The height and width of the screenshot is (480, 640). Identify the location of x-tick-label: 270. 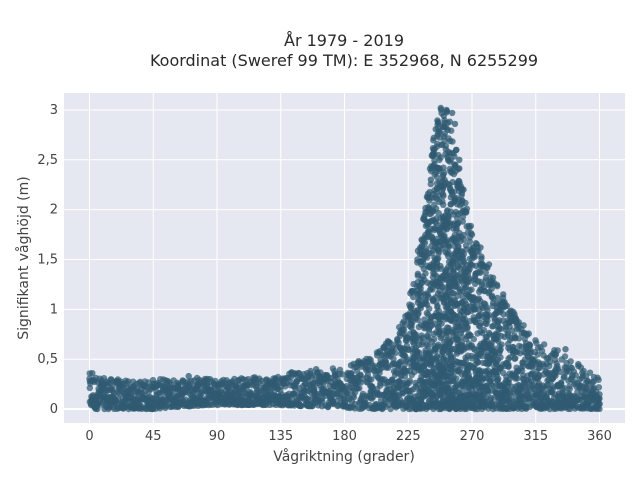
(472, 436).